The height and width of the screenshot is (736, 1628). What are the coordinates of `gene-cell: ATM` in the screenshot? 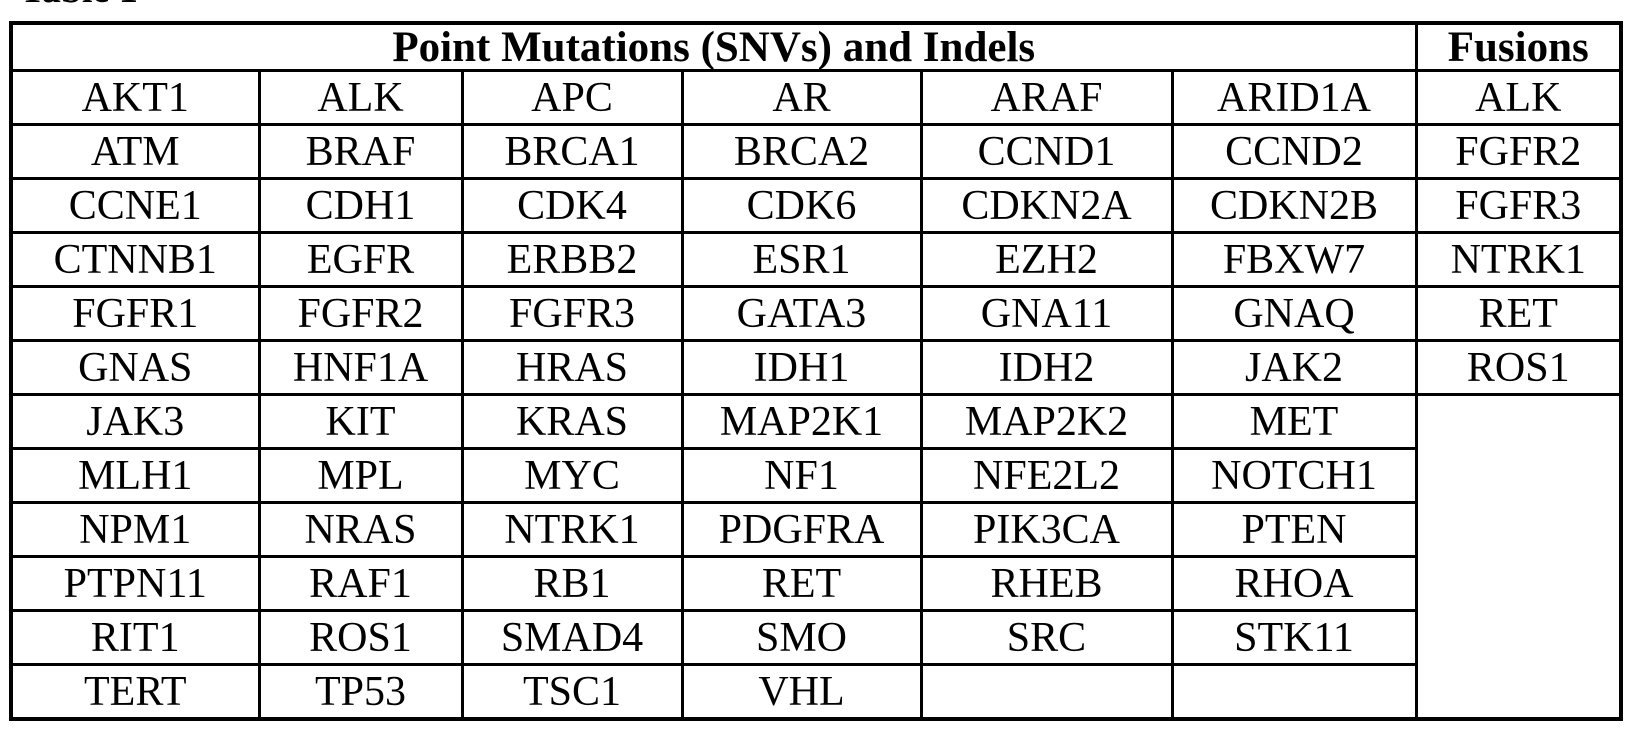 It's located at (135, 151).